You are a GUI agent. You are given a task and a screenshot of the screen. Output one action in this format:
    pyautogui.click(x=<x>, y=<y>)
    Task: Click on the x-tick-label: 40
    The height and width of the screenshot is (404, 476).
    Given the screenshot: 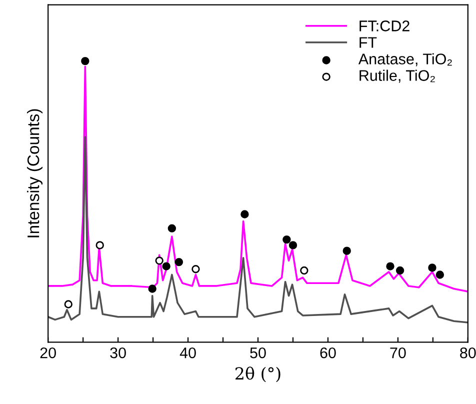 What is the action you would take?
    pyautogui.click(x=188, y=352)
    